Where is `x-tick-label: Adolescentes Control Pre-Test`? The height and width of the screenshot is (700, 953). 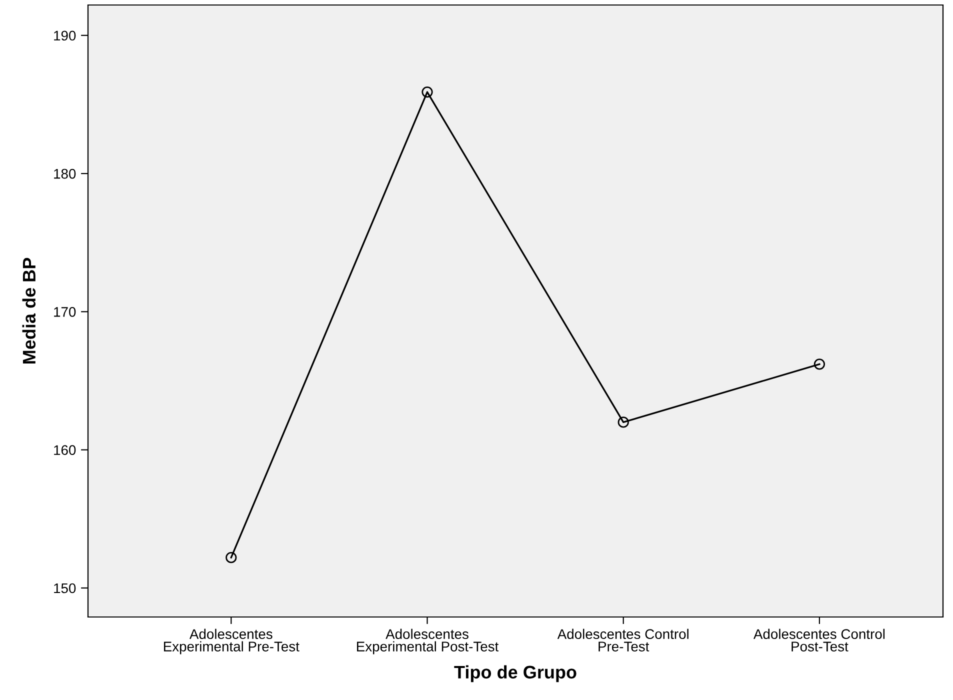
x-tick-label: Adolescentes Control Pre-Test is located at coordinates (622, 640).